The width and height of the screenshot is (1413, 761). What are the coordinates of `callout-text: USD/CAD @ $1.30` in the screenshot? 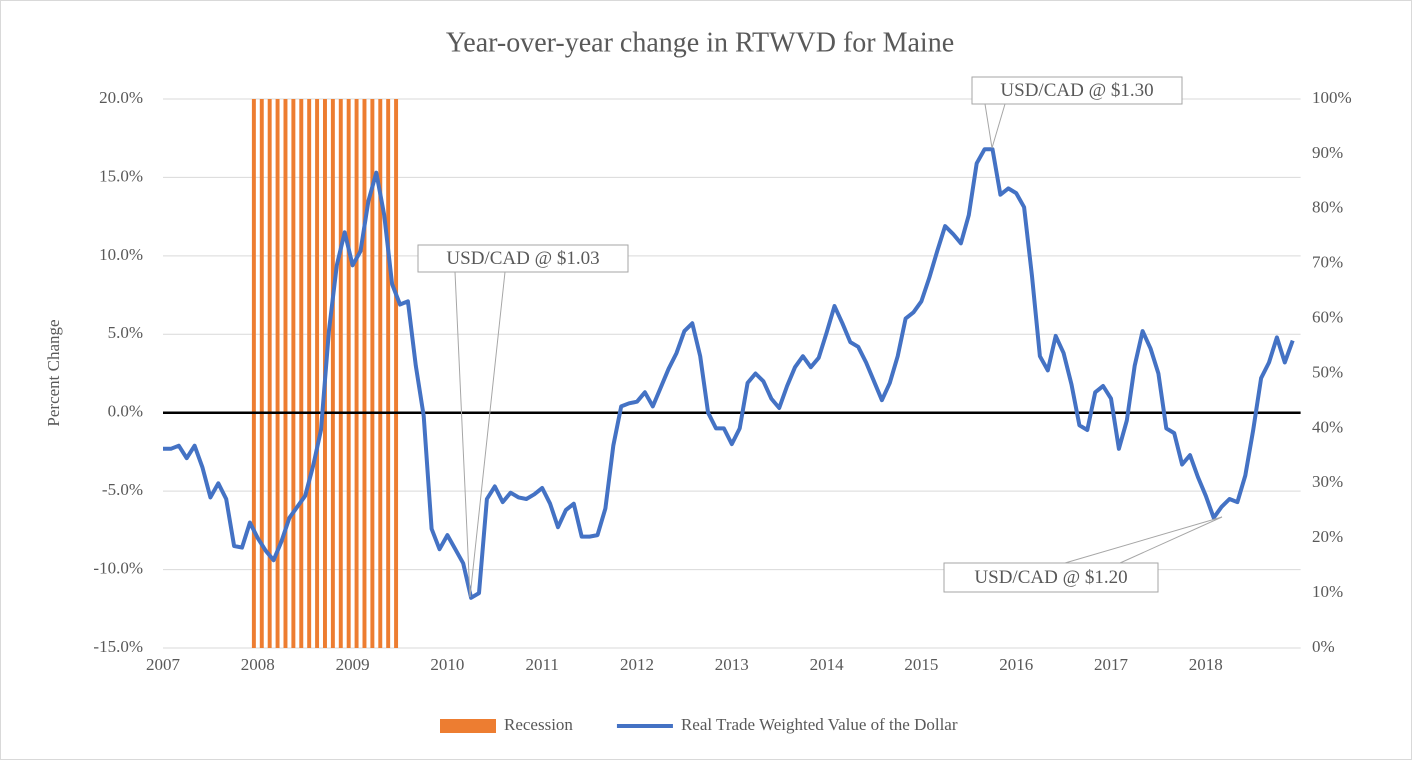 It's located at (1076, 90).